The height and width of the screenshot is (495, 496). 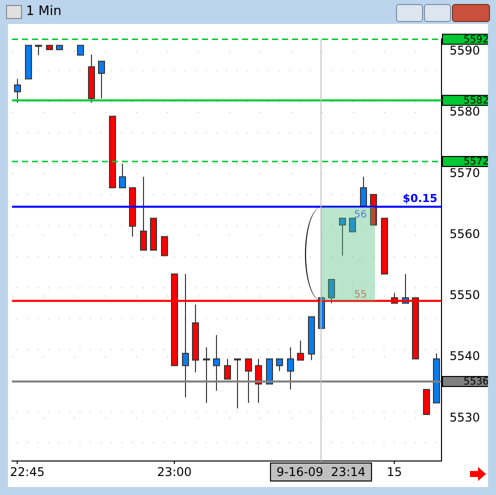 I want to click on chart-title: 1 Min, so click(x=44, y=11).